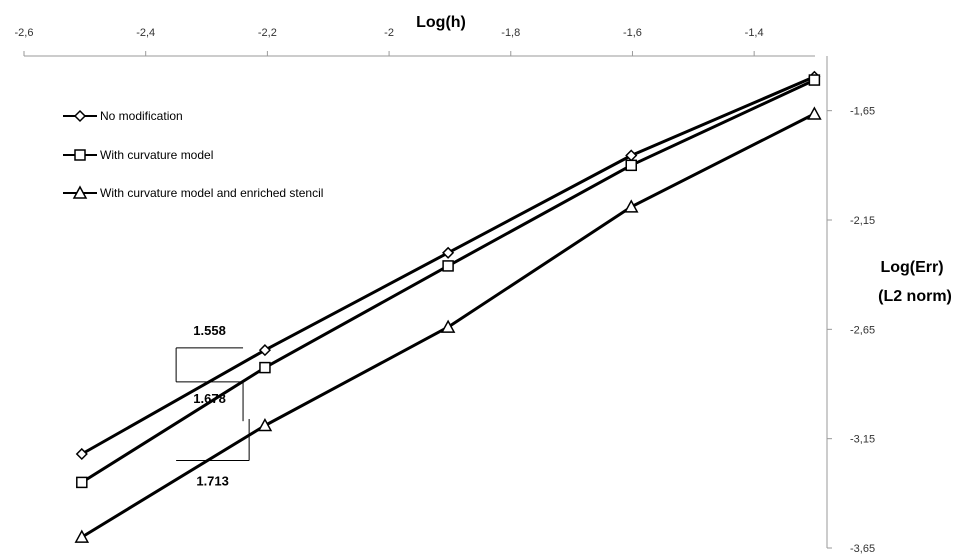 The height and width of the screenshot is (560, 963). Describe the element at coordinates (209, 352) in the screenshot. I see `slope-triangle: 1.558` at that location.